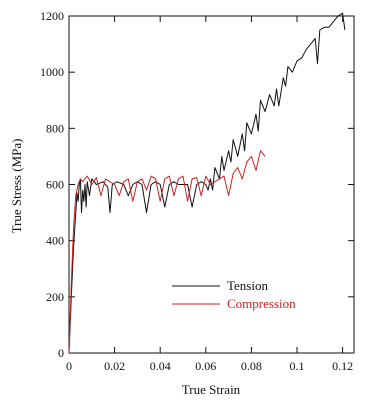  What do you see at coordinates (160, 366) in the screenshot?
I see `x-tick-label: 0.04` at bounding box center [160, 366].